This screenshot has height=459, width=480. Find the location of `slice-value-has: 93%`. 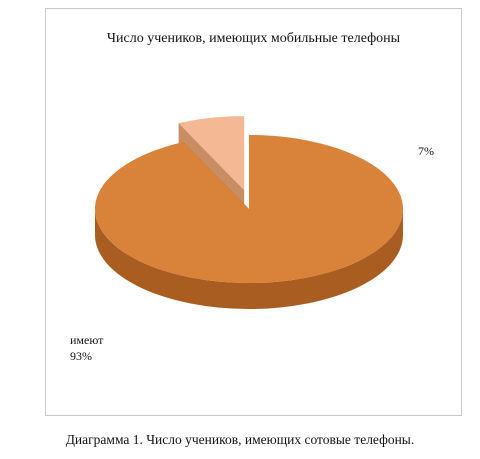

slice-value-has: 93% is located at coordinates (81, 356).